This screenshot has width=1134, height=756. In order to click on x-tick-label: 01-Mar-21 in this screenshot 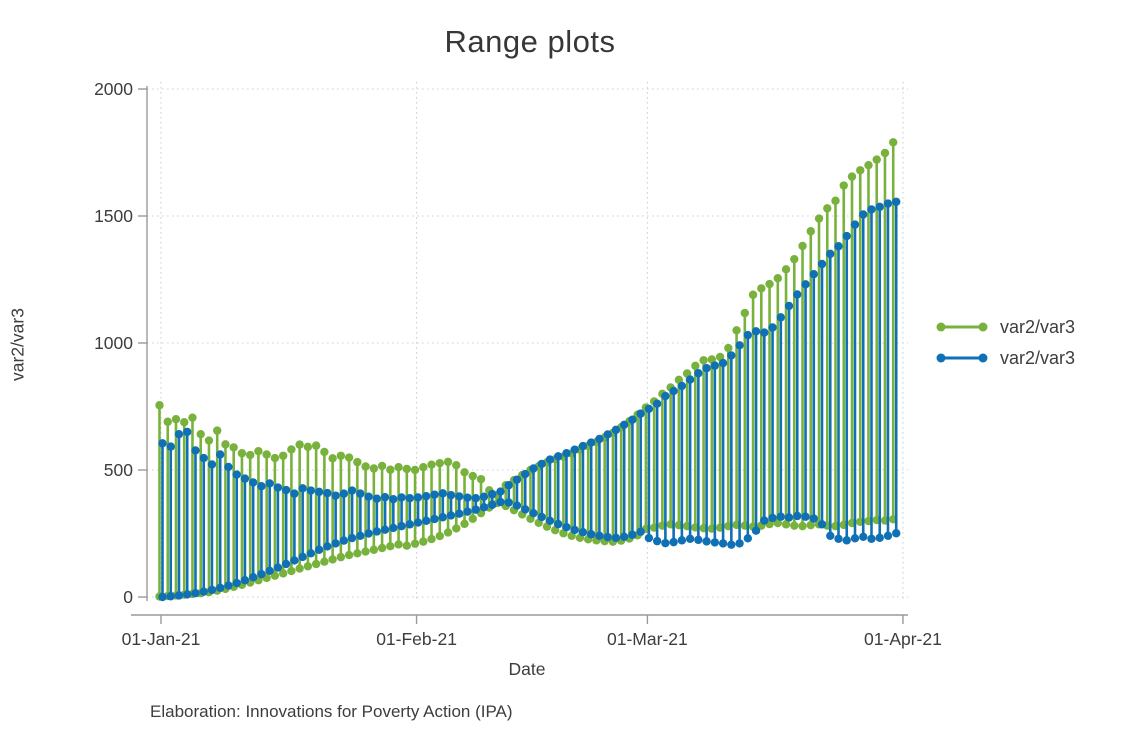, I will do `click(647, 639)`.